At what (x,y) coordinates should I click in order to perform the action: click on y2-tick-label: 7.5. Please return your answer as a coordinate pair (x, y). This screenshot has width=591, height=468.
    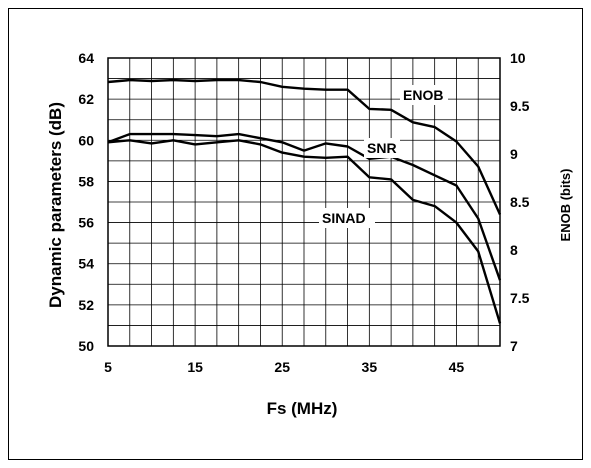
    Looking at the image, I should click on (520, 298).